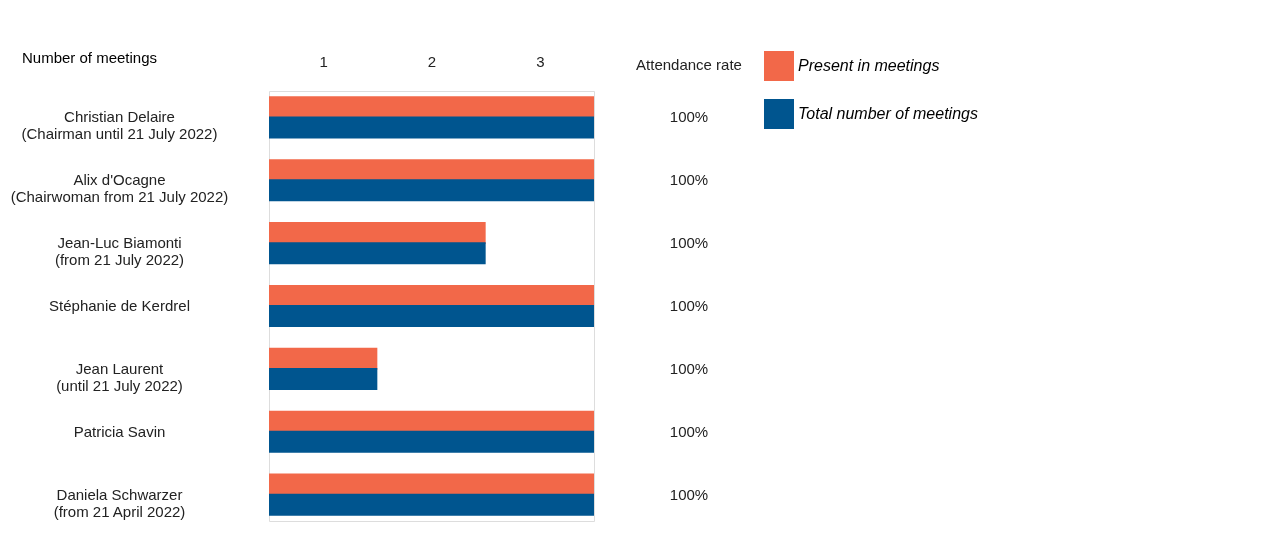 The width and height of the screenshot is (1276, 554). I want to click on x-tick-label: 1, so click(323, 61).